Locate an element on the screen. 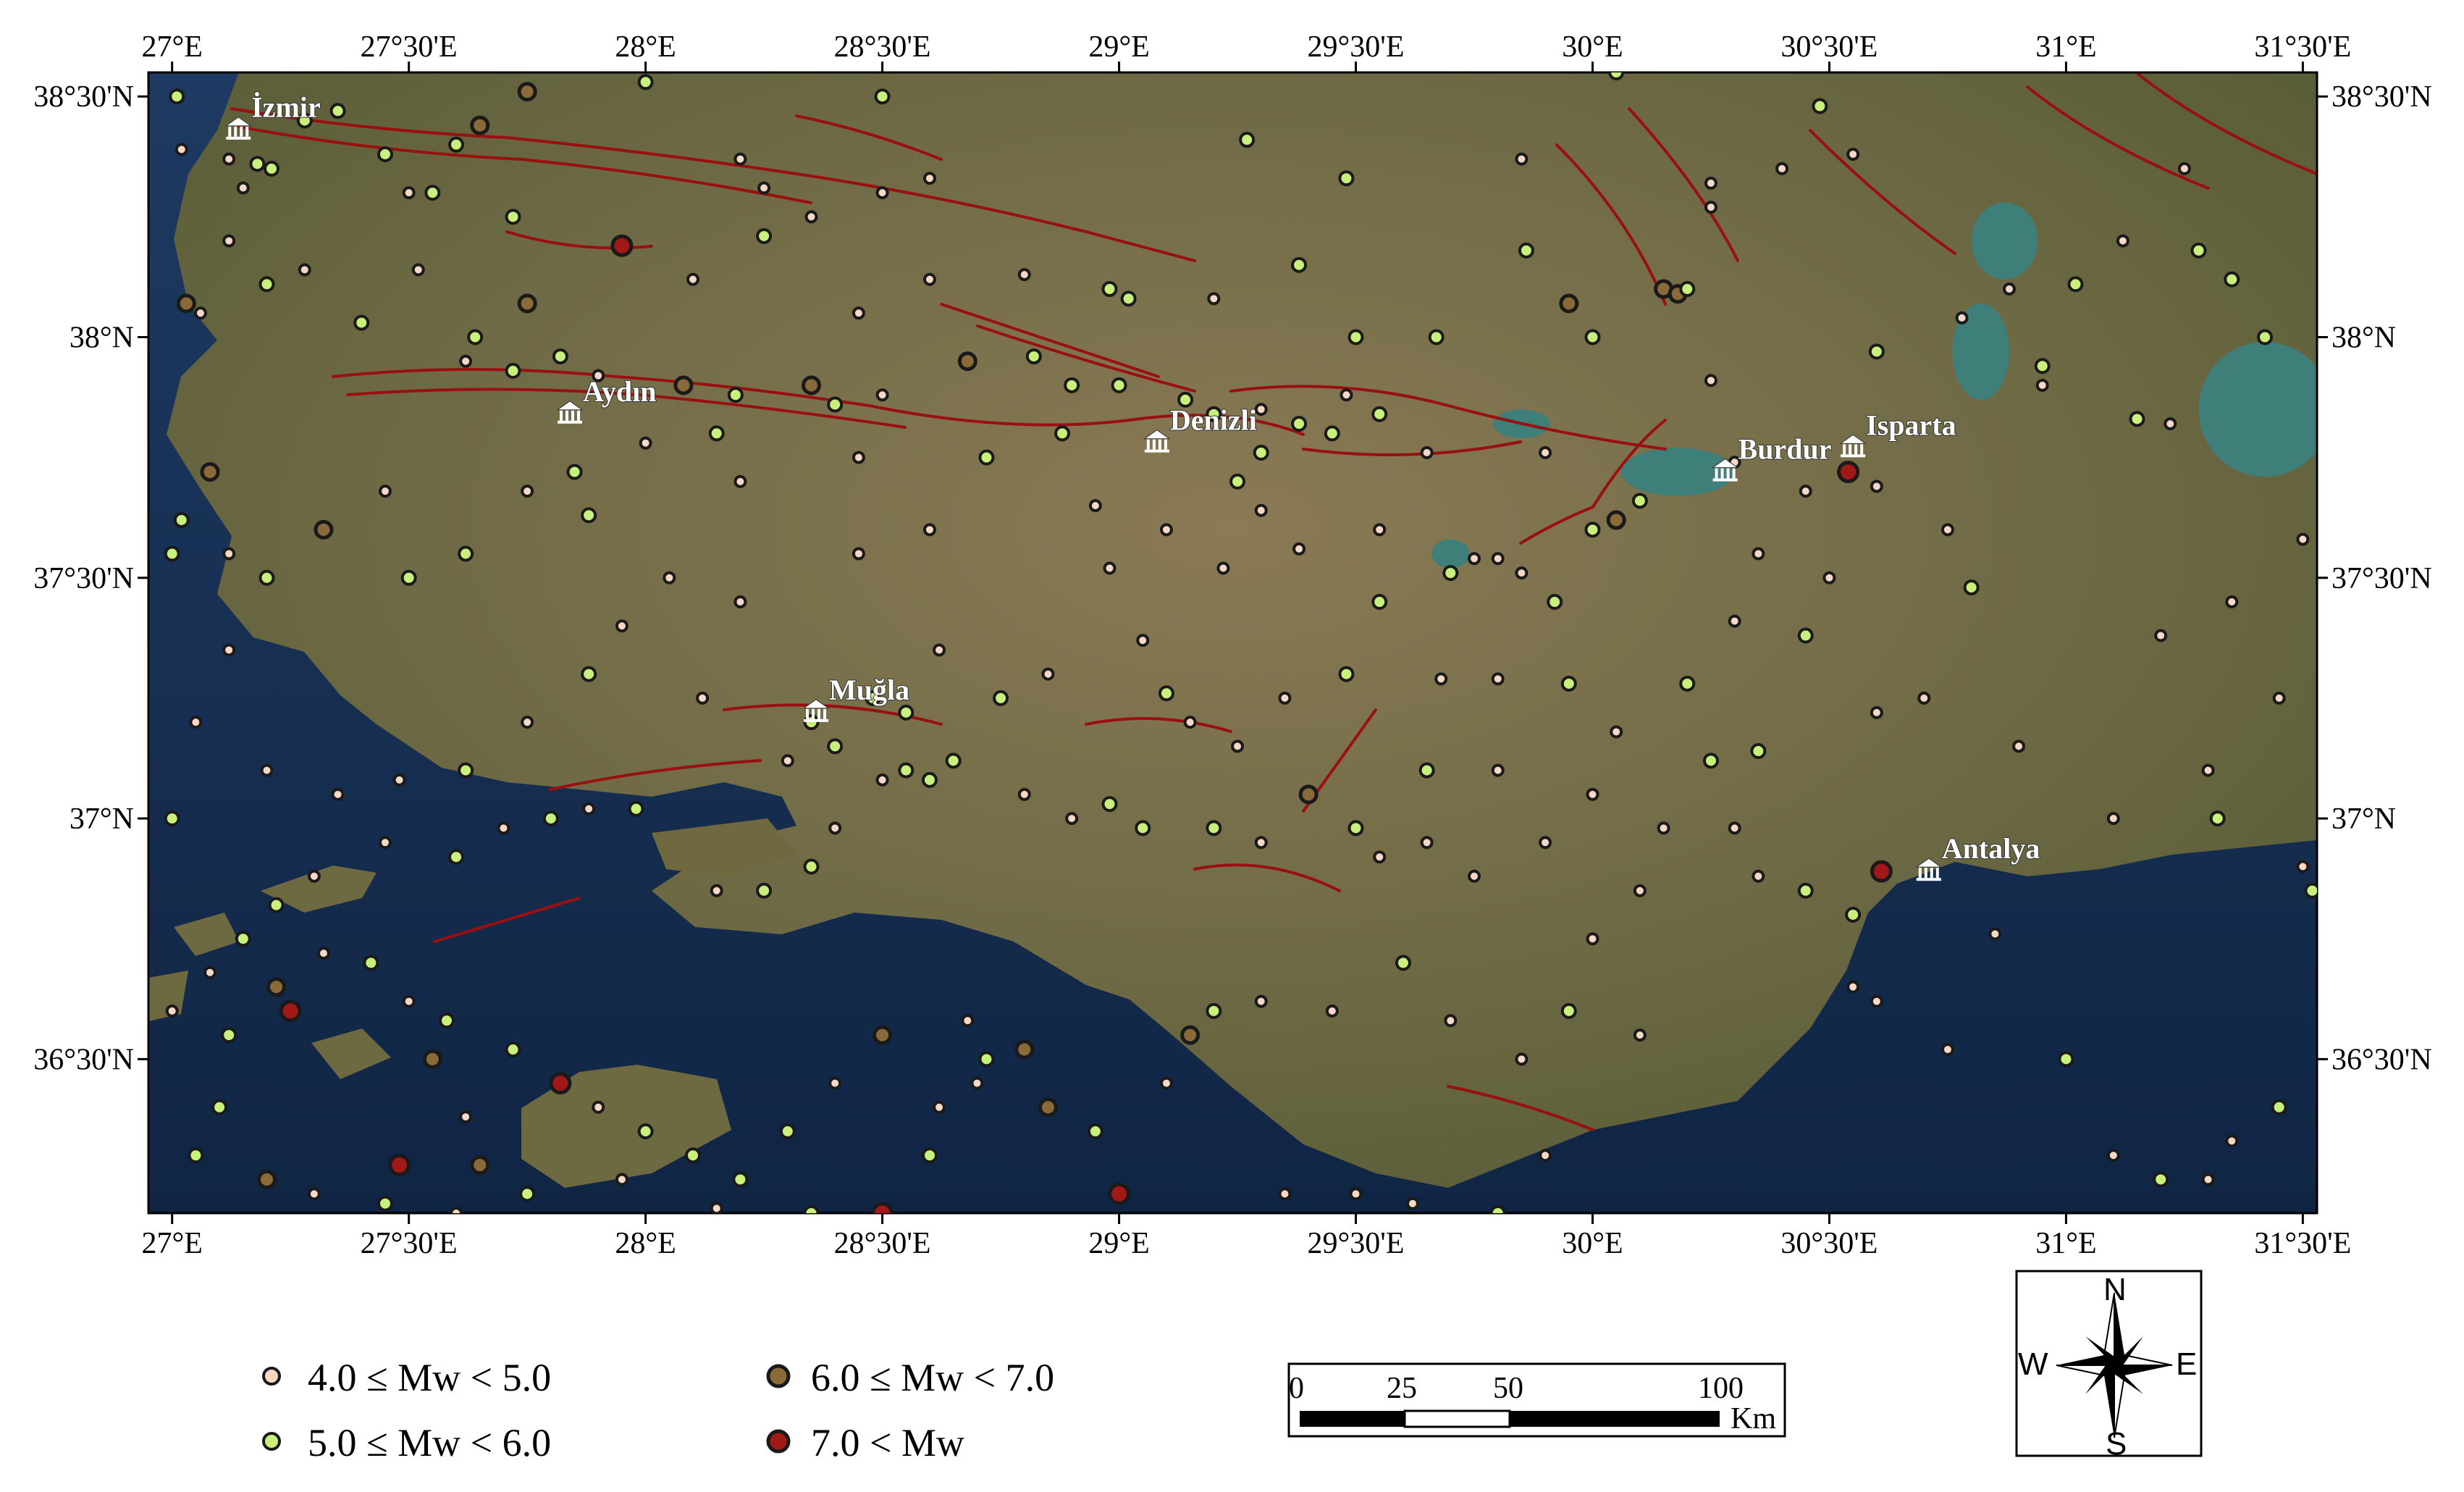 Image resolution: width=2464 pixels, height=1492 pixels. compass-east-label: E is located at coordinates (2186, 1364).